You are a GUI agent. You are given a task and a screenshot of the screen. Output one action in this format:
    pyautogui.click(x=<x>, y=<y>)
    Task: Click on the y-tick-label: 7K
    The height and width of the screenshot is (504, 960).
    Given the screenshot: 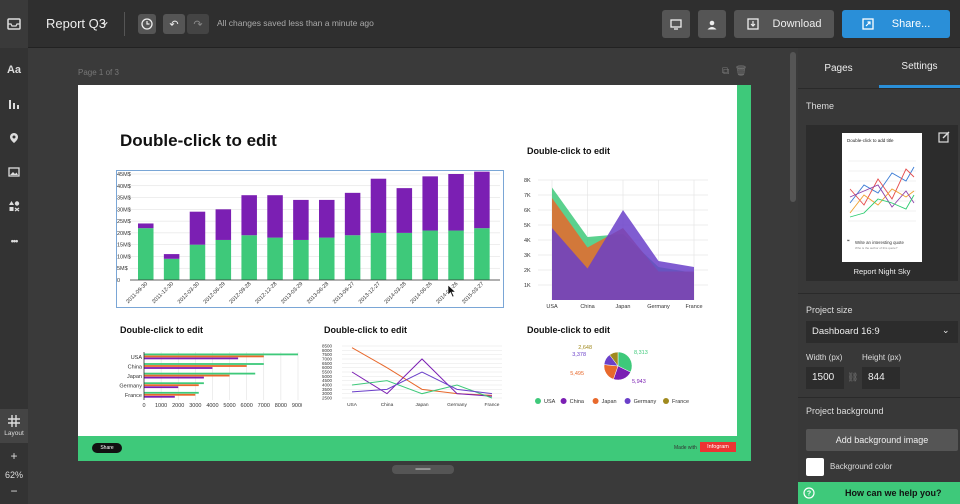 What is the action you would take?
    pyautogui.click(x=527, y=196)
    